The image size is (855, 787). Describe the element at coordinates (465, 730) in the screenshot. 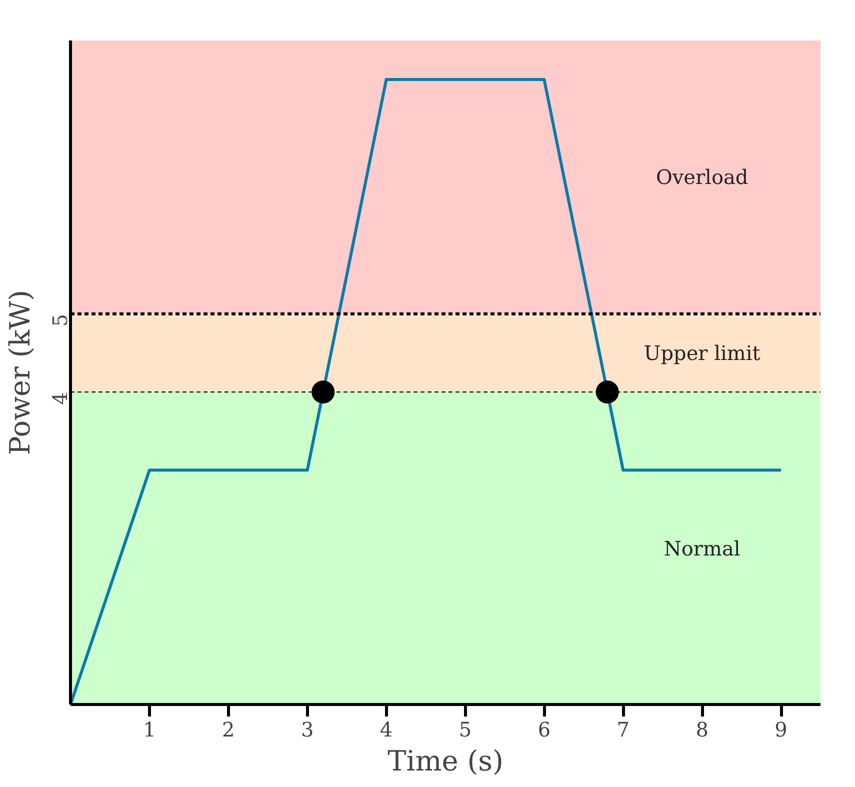

I see `x-tick-label: 5` at that location.